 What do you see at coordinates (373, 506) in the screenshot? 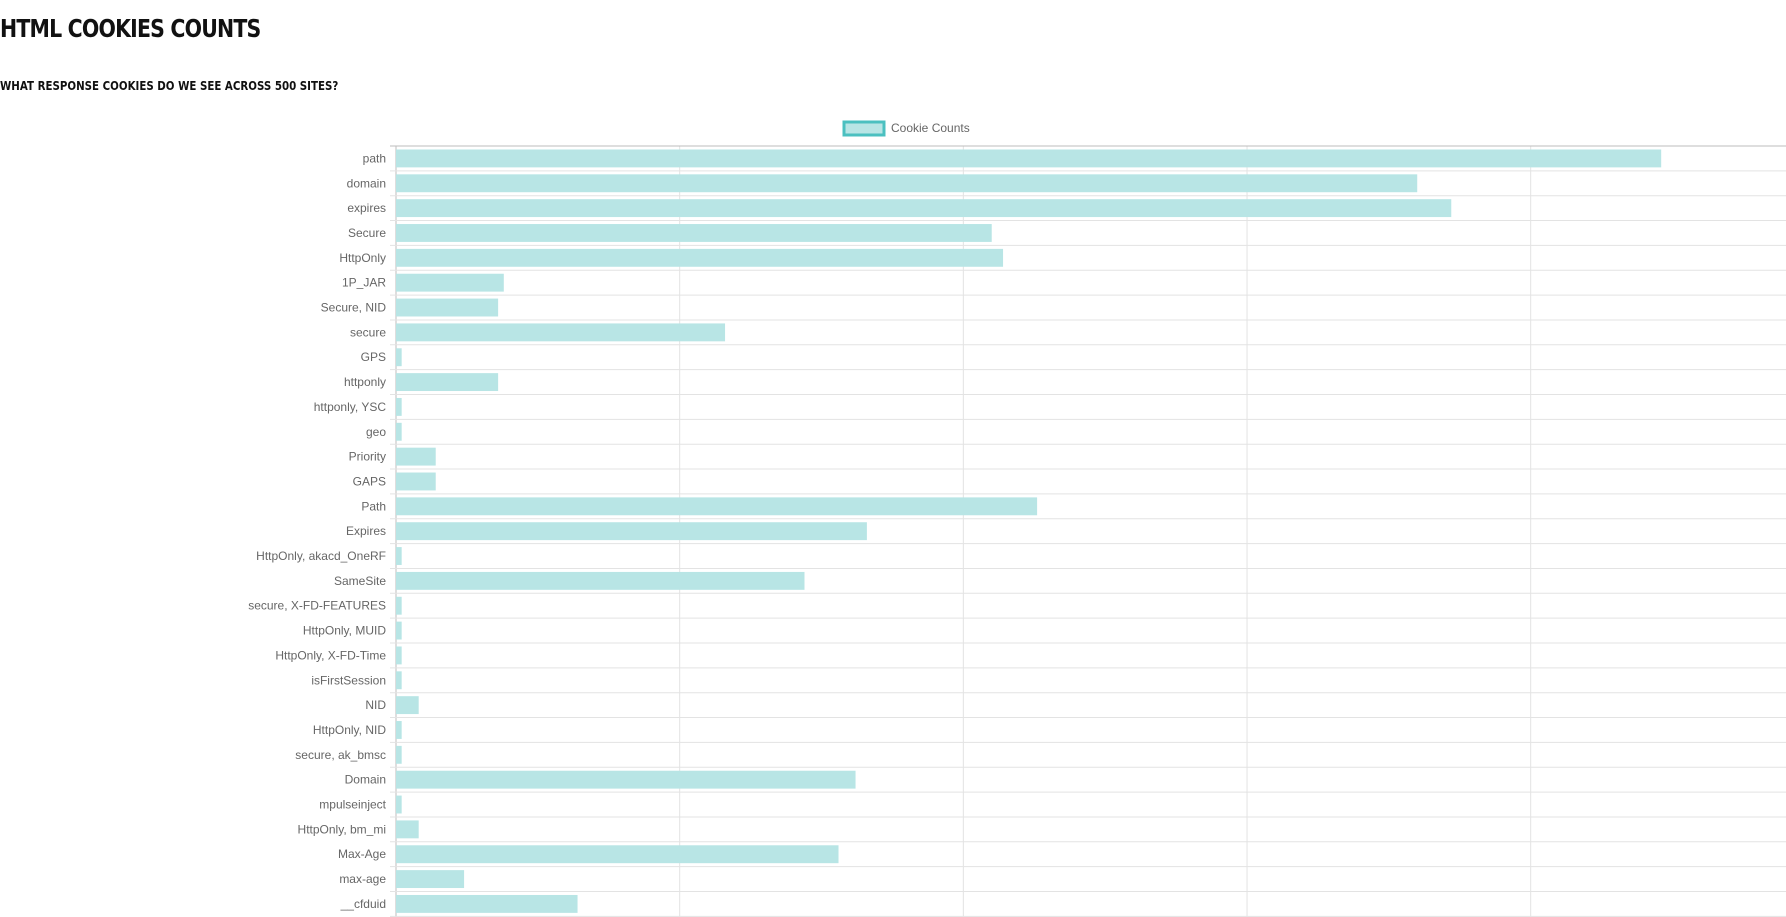
I see `category-label: Path` at bounding box center [373, 506].